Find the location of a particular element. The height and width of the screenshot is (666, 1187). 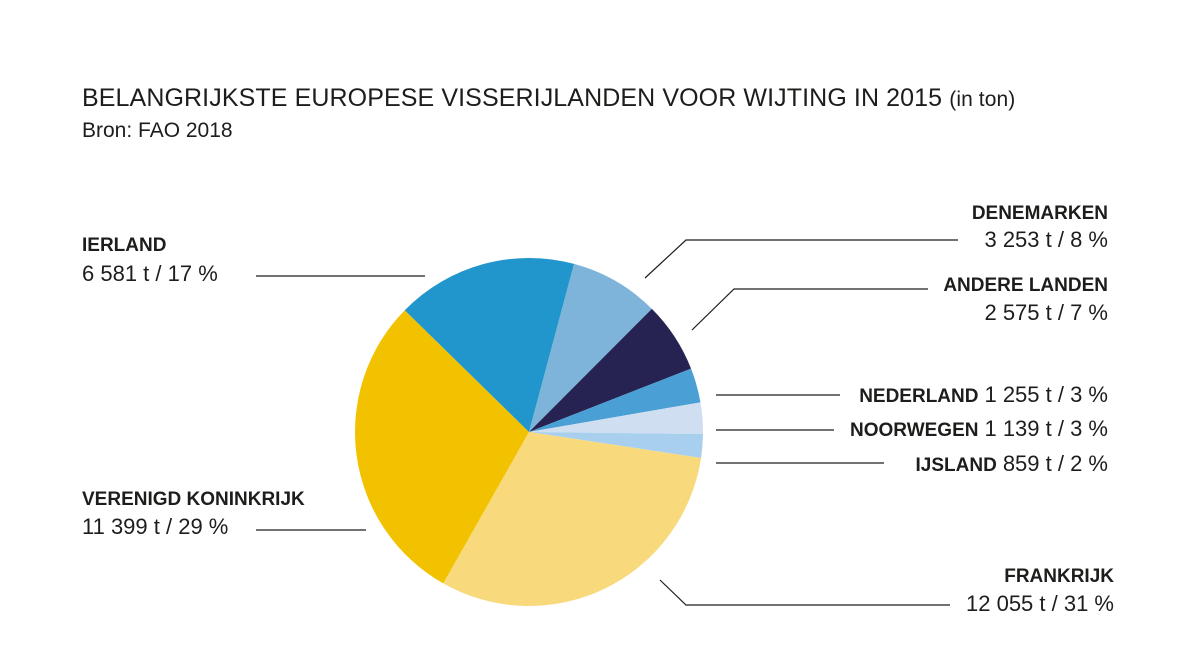

chart-source: Bron: FAO 2018 is located at coordinates (157, 130).